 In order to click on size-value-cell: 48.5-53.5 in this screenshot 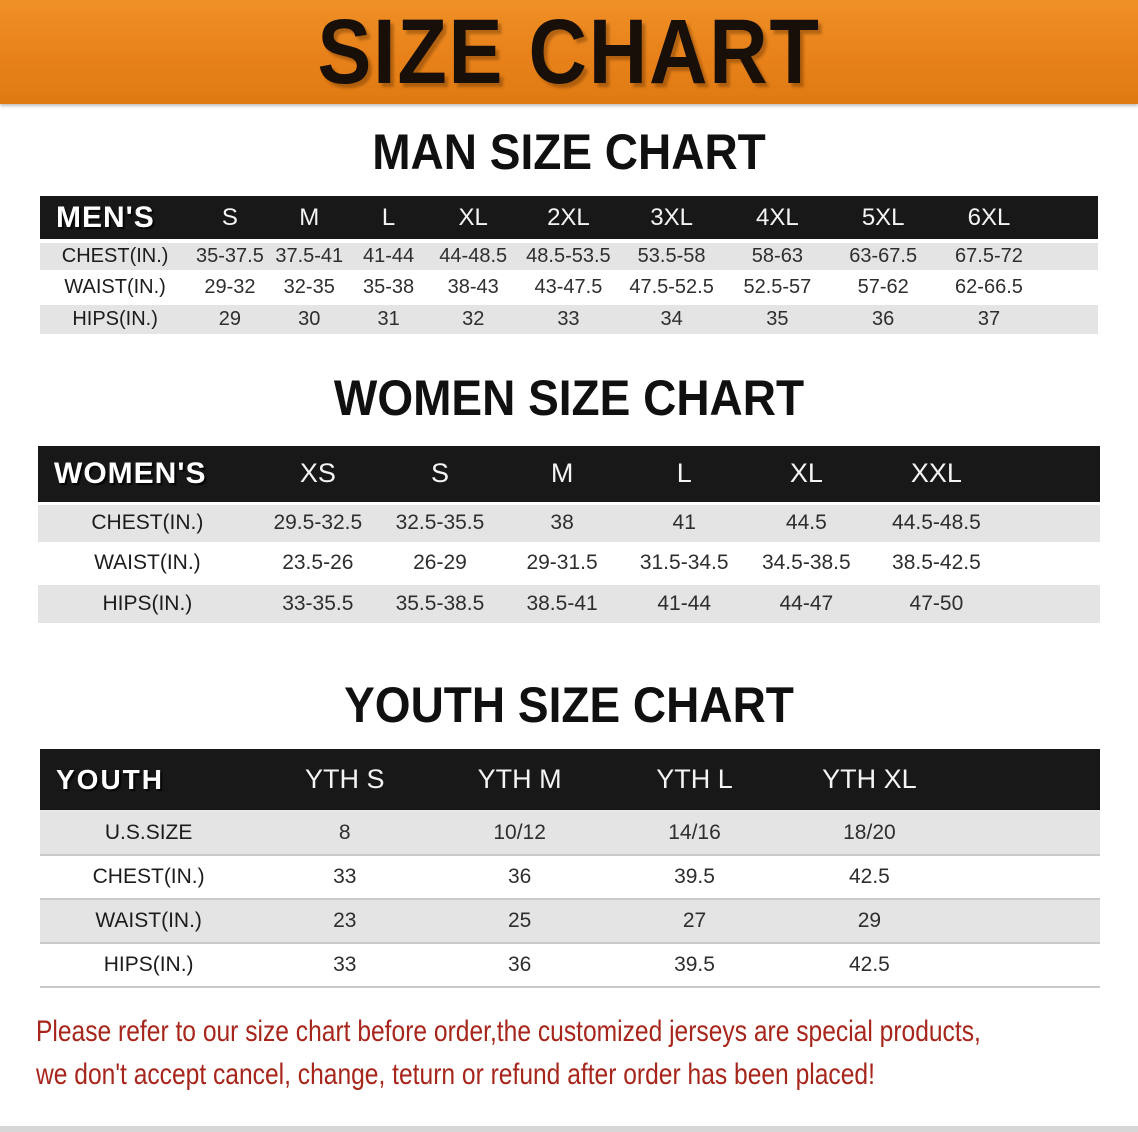, I will do `click(568, 255)`.